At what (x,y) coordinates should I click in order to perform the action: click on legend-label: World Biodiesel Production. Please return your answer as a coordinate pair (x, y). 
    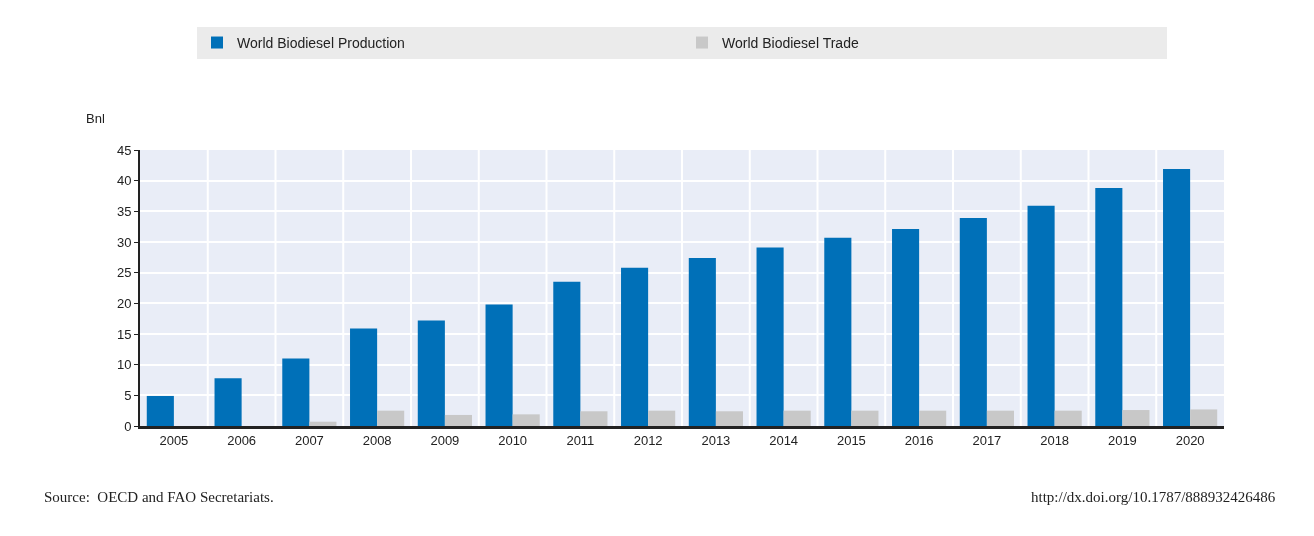
    Looking at the image, I should click on (321, 42).